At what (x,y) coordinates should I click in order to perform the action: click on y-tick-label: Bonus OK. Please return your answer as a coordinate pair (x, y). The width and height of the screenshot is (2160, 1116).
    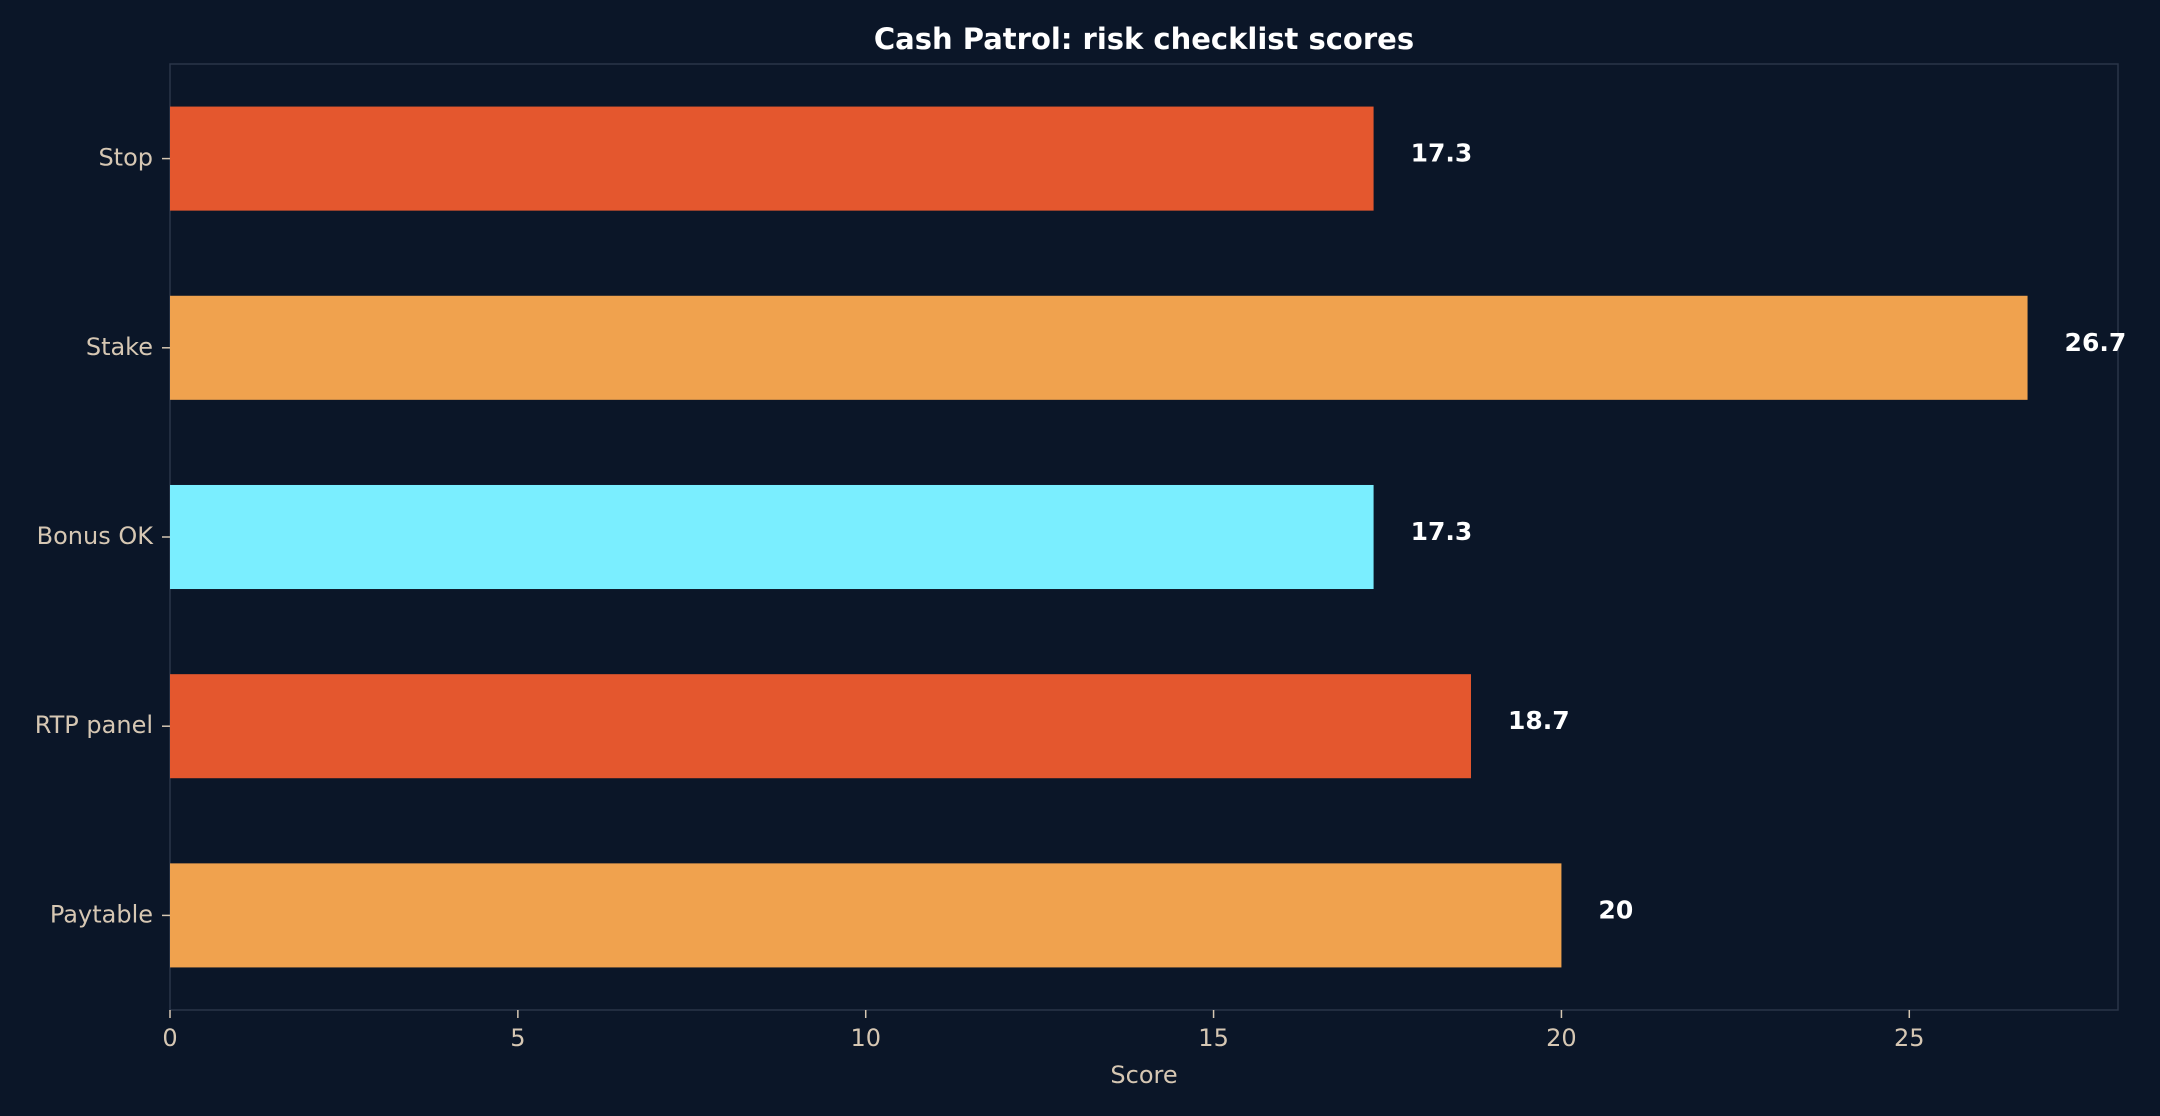
    Looking at the image, I should click on (96, 536).